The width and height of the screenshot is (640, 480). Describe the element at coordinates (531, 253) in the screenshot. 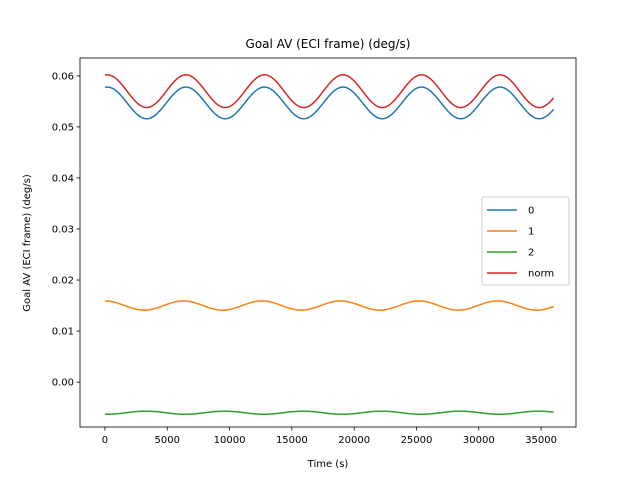

I see `legend-label-2: 2` at that location.